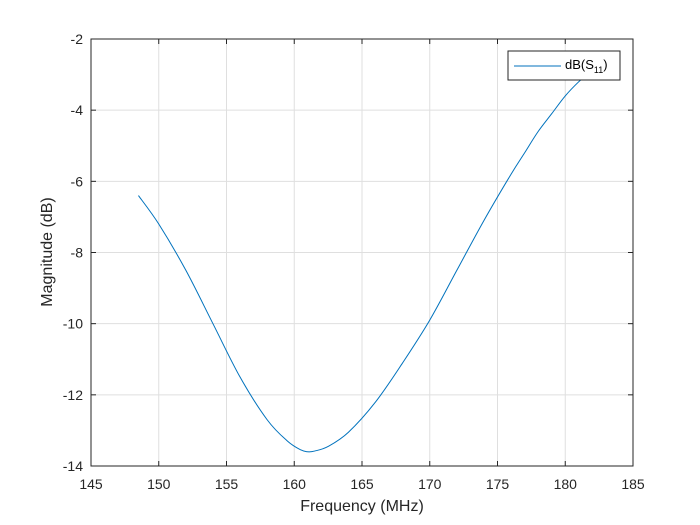 The image size is (700, 525). I want to click on x-tick-label: 165, so click(362, 484).